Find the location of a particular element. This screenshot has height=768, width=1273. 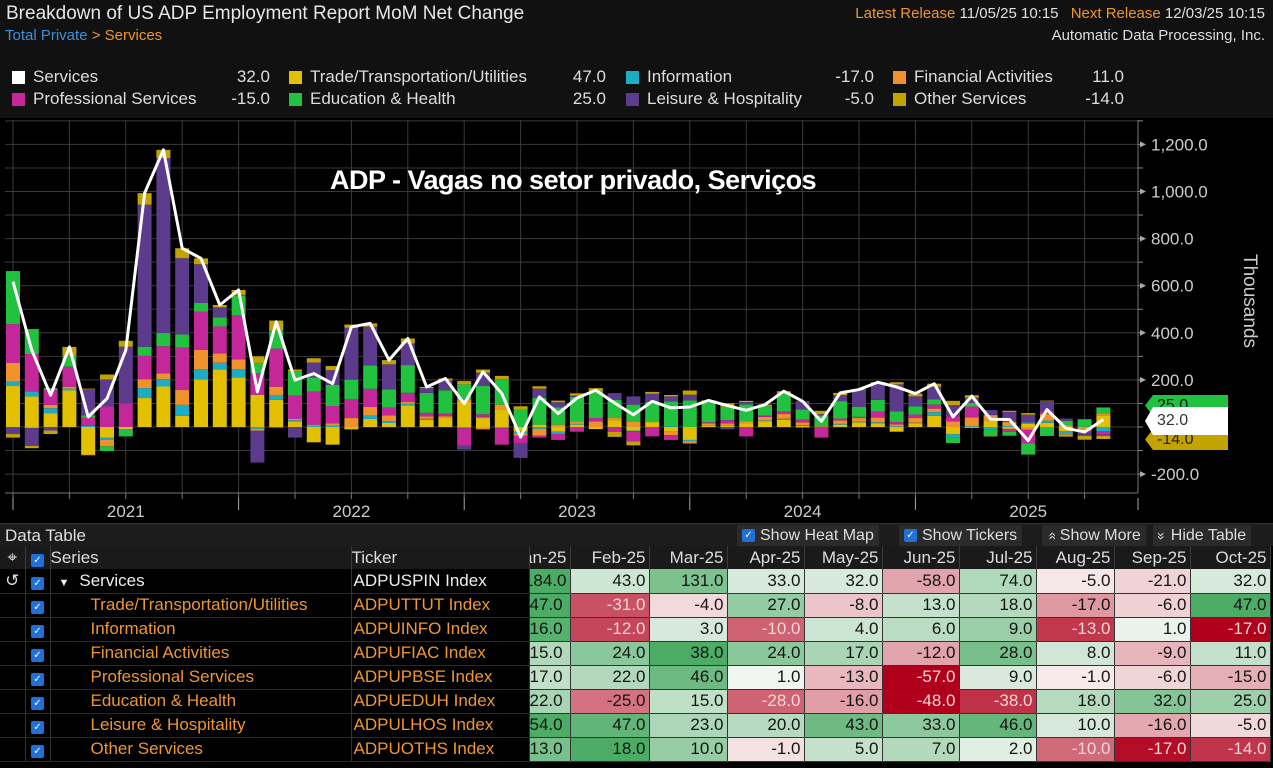

show-heat-map-toggle: ✓ Show Heat Map is located at coordinates (808, 535).